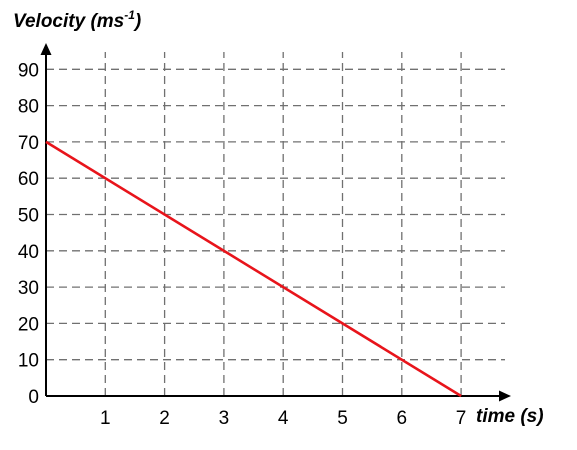  Describe the element at coordinates (224, 418) in the screenshot. I see `x-tick-label: 3` at that location.